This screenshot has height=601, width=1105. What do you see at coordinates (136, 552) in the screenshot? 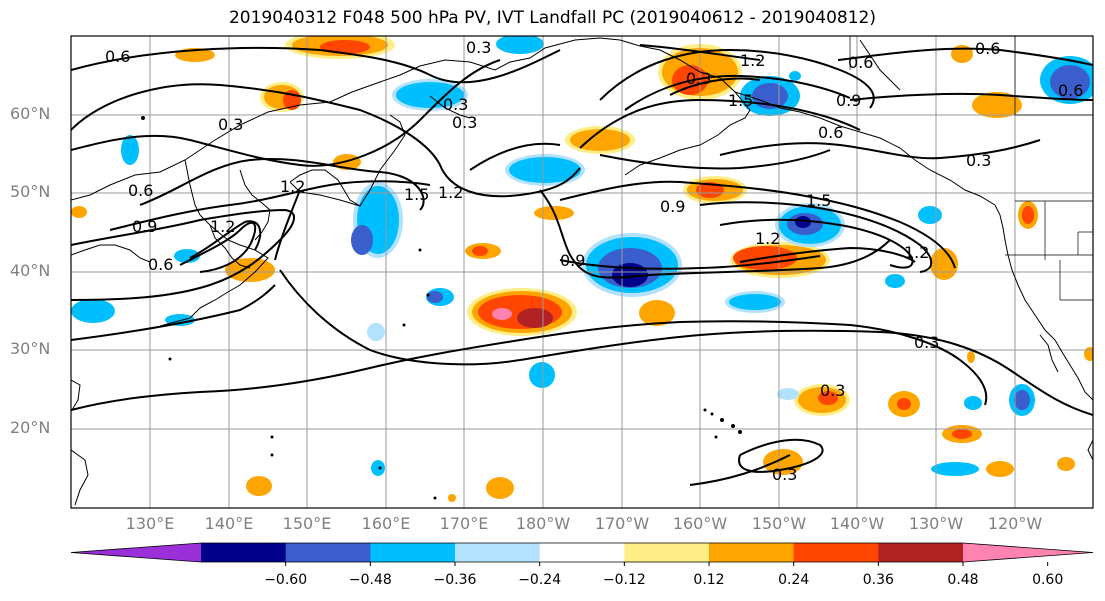
I see `colorbar-extend-low` at bounding box center [136, 552].